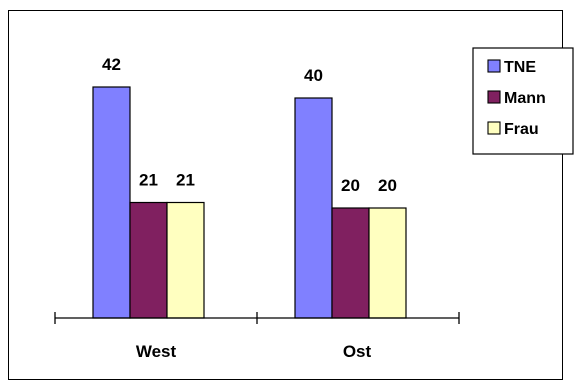  What do you see at coordinates (111, 202) in the screenshot?
I see `bar-tne-west` at bounding box center [111, 202].